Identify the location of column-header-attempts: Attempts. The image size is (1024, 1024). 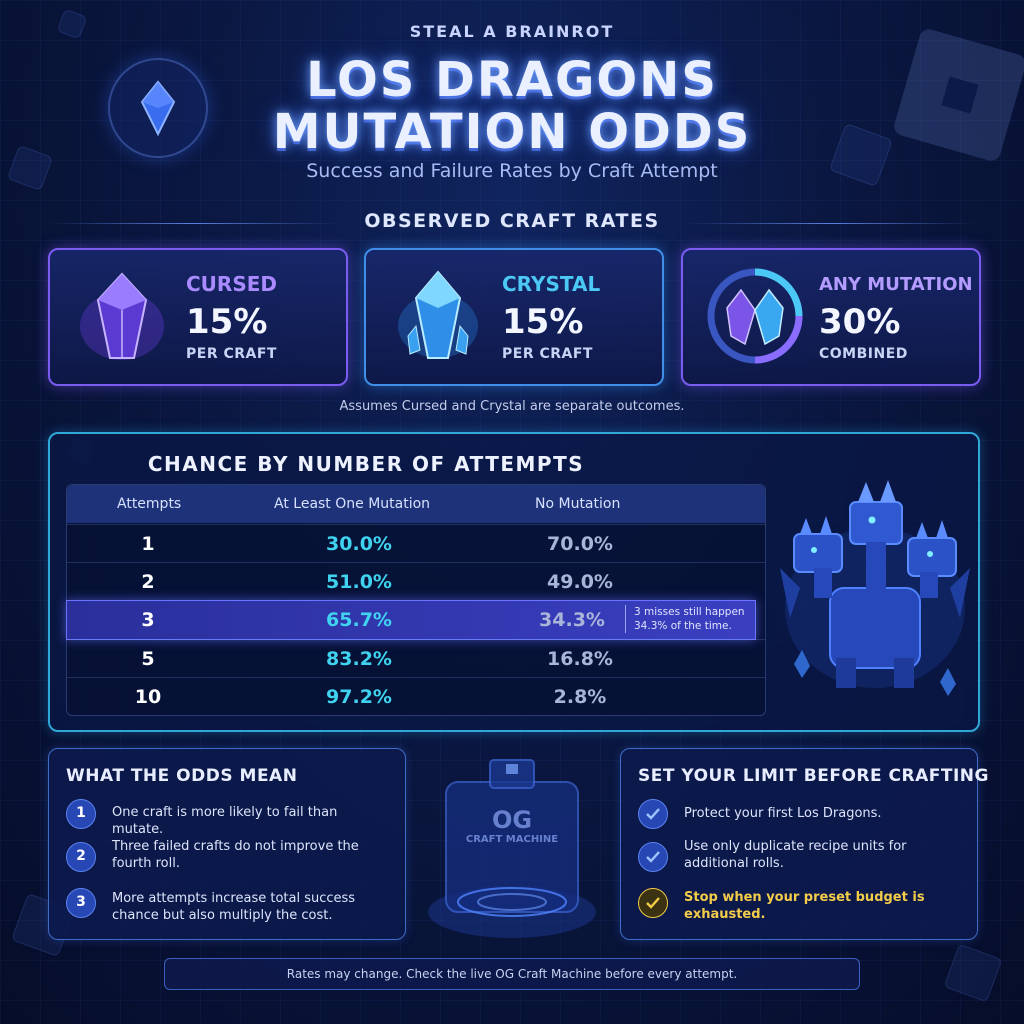
(149, 504).